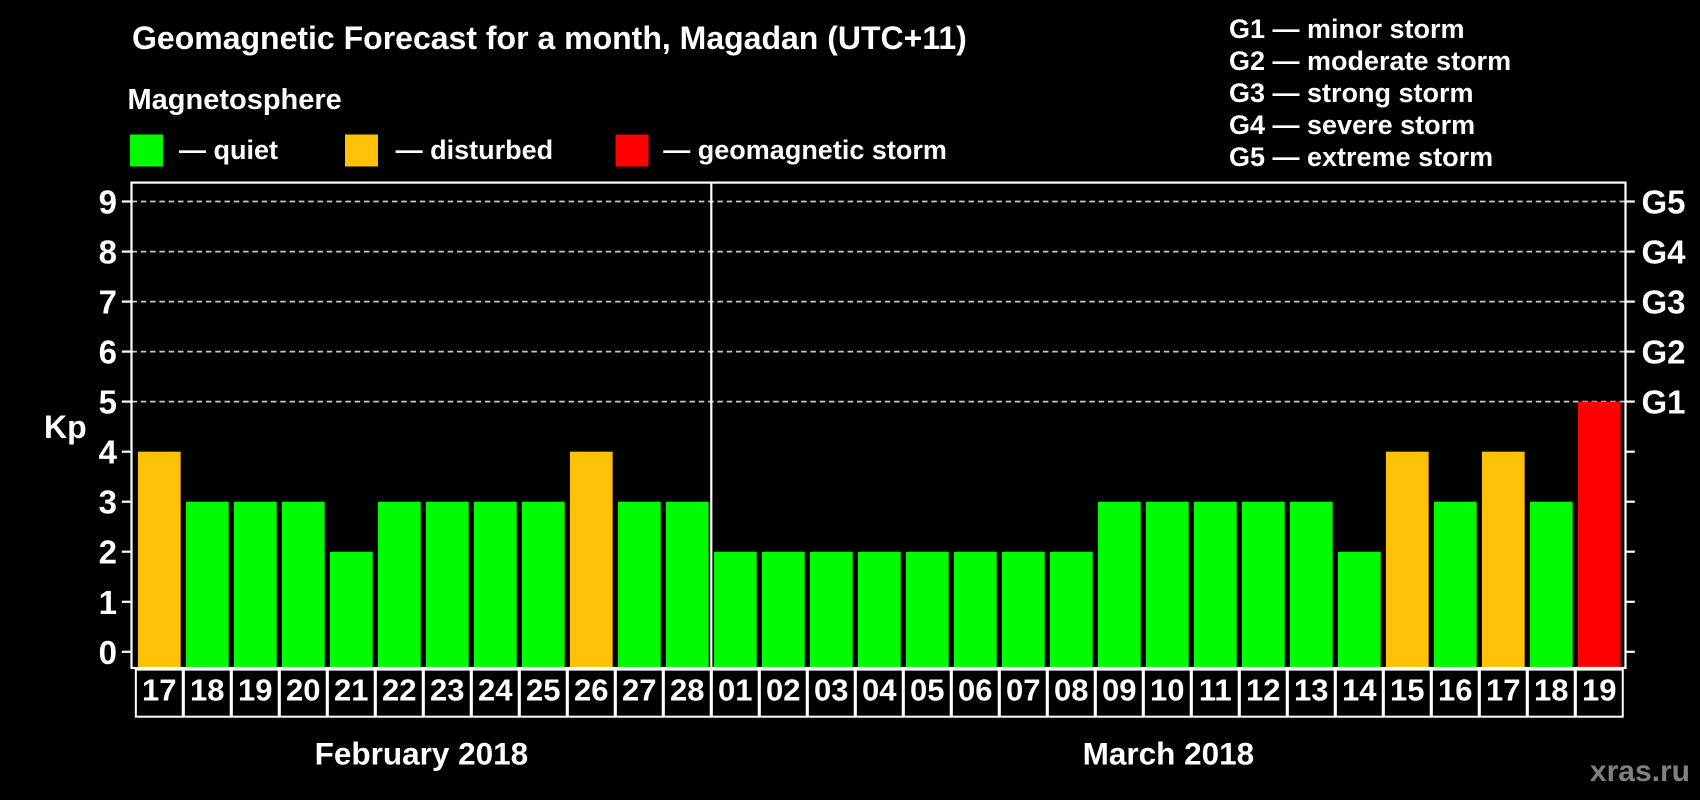  Describe the element at coordinates (1407, 690) in the screenshot. I see `svg-text: 15` at that location.